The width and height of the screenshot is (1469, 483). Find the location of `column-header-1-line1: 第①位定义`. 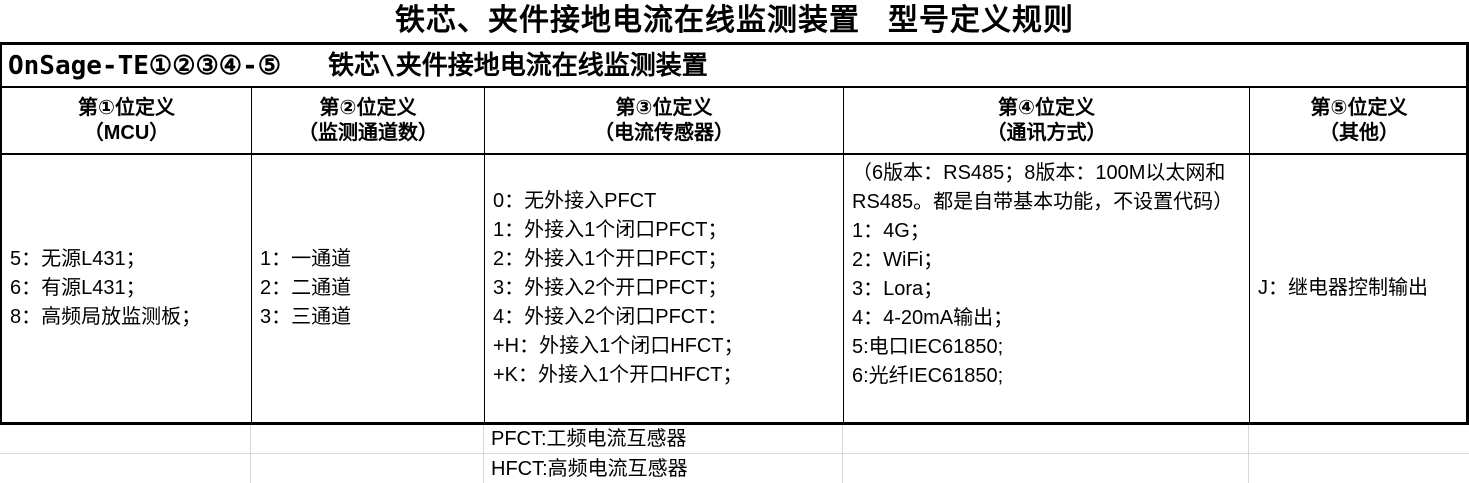

column-header-1-line1: 第①位定义 is located at coordinates (126, 107).